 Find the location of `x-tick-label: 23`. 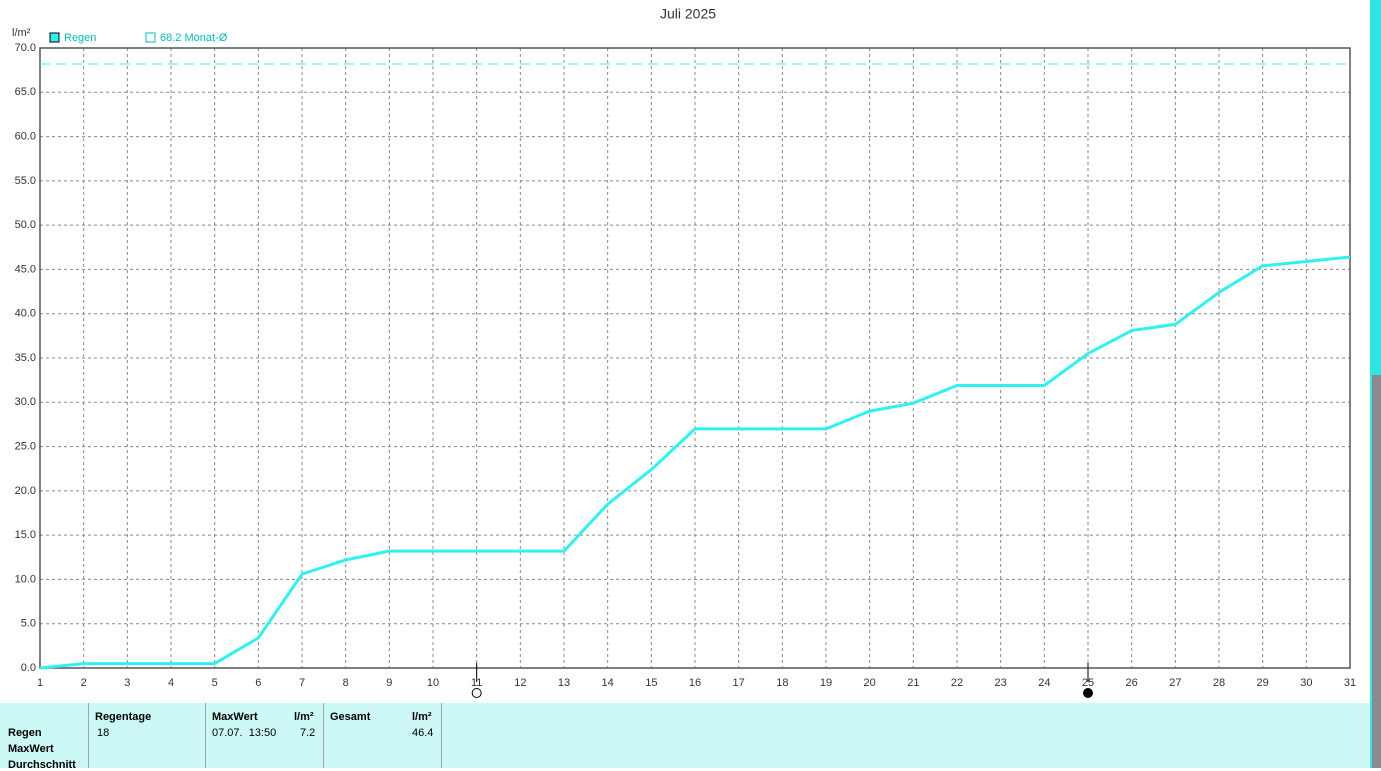

x-tick-label: 23 is located at coordinates (1001, 683).